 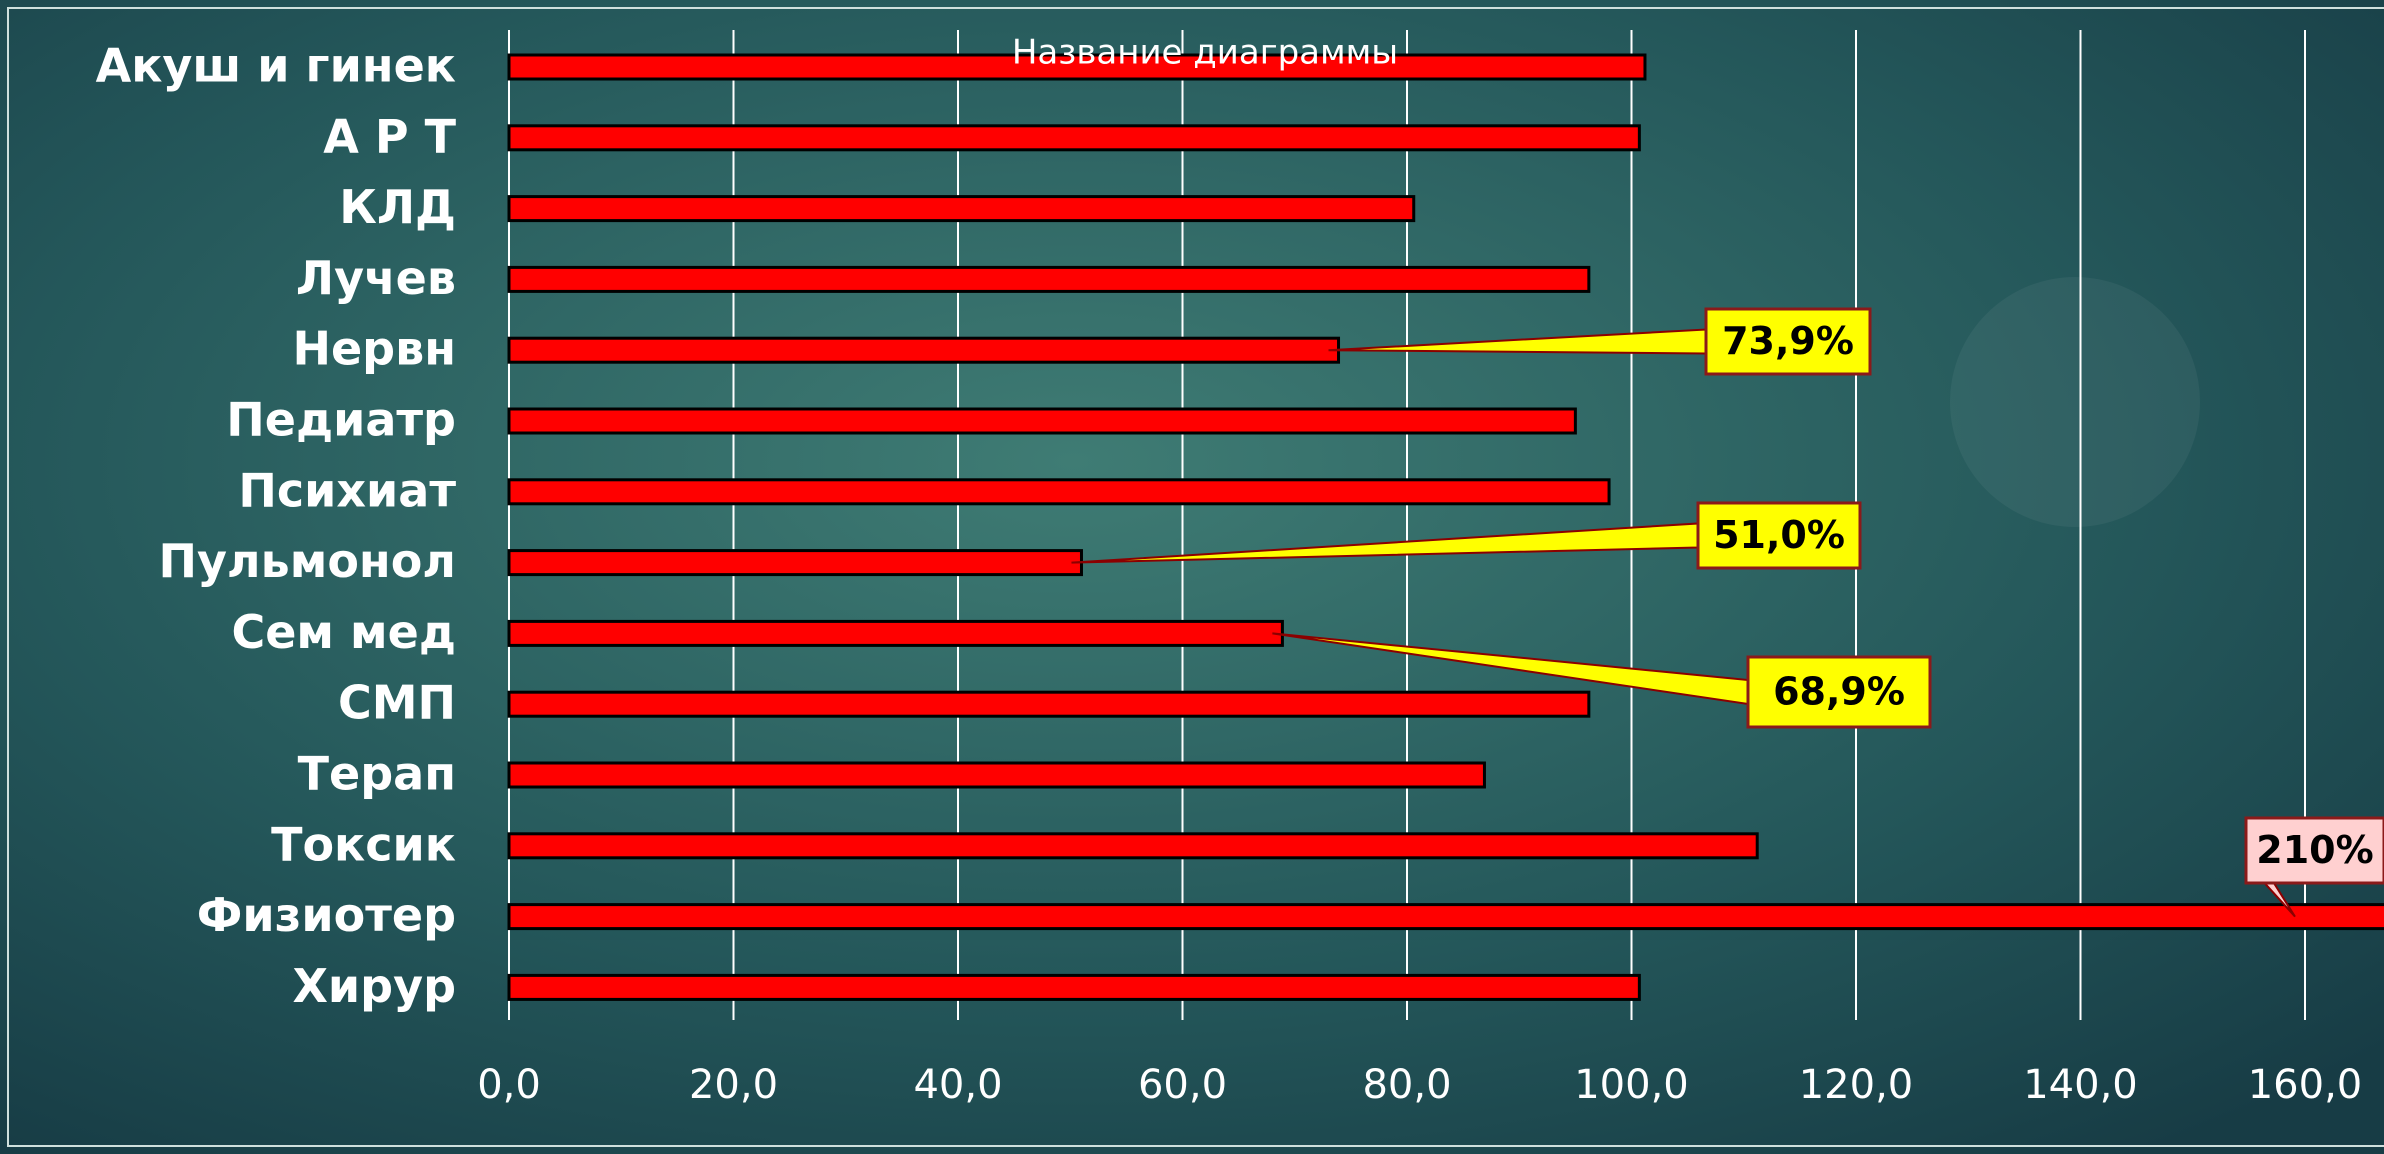 I want to click on y-tick-label: Пульмонол, so click(x=307, y=561).